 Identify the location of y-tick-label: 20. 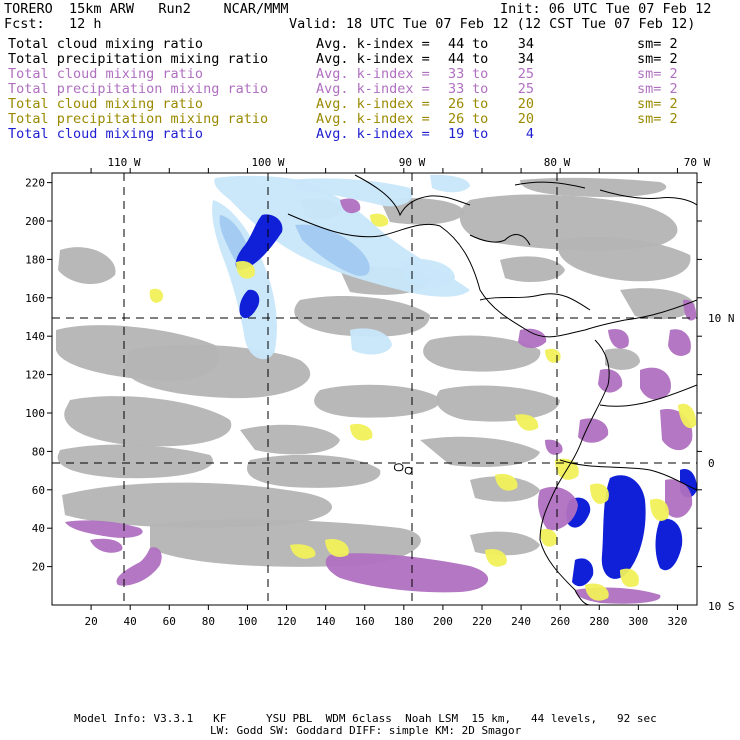
(38, 567).